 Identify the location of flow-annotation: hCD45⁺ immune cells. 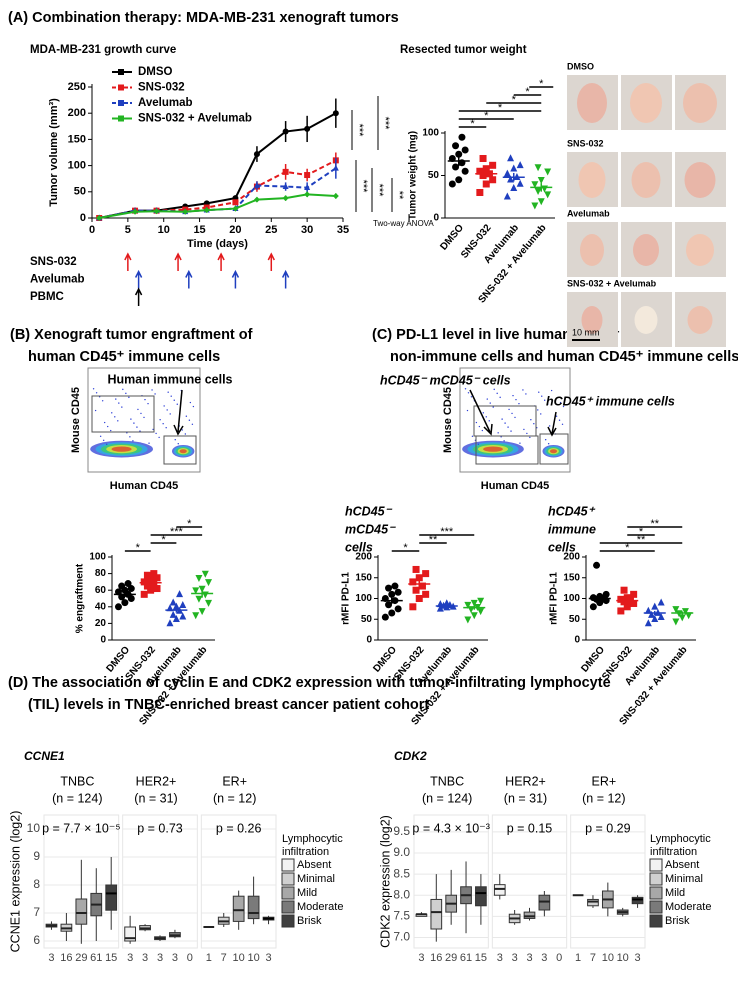
(610, 401).